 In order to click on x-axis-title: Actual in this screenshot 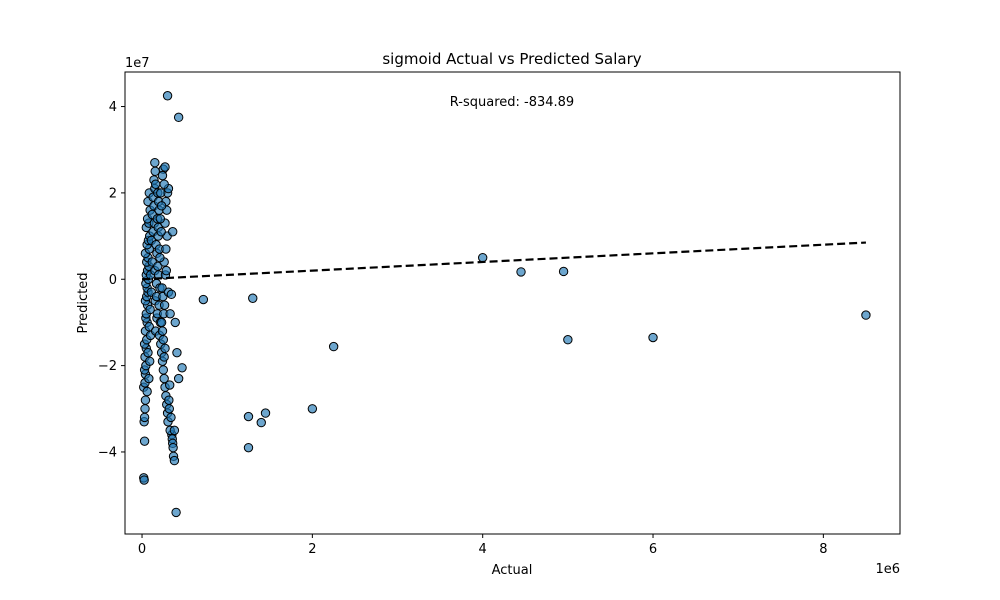, I will do `click(512, 570)`.